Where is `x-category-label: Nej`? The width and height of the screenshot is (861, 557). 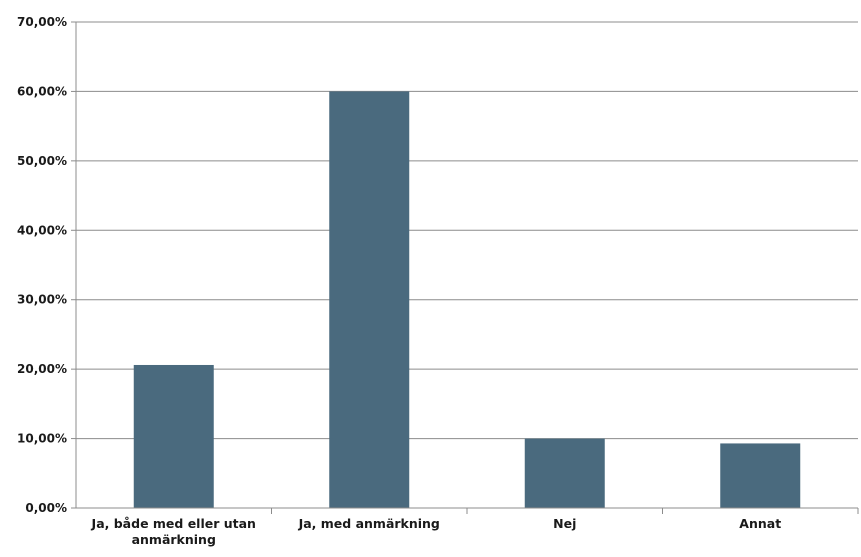
x-category-label: Nej is located at coordinates (564, 523).